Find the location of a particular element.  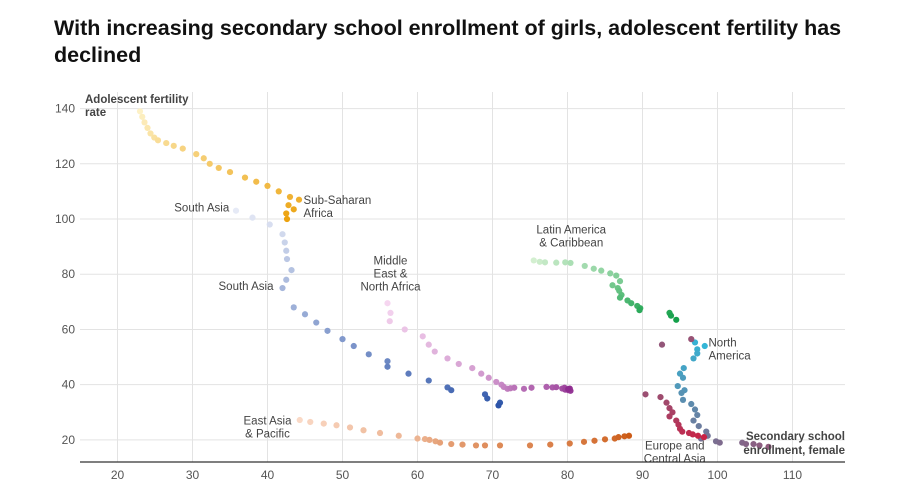

region-label-line: Africa is located at coordinates (319, 214).